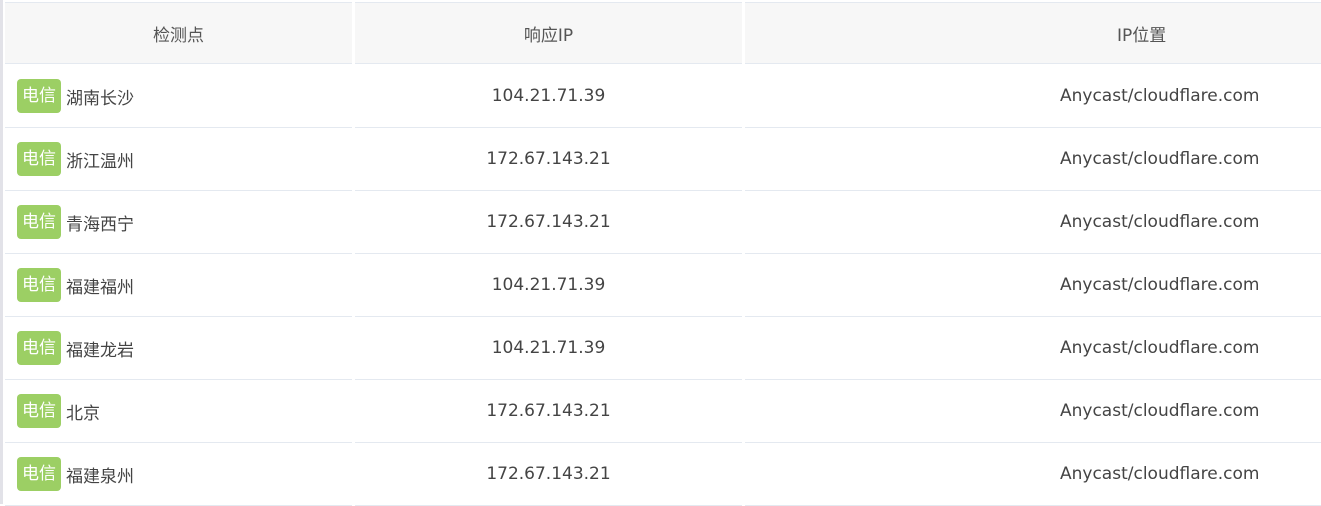 Image resolution: width=1321 pixels, height=506 pixels. Describe the element at coordinates (178, 285) in the screenshot. I see `checkpoint-cell: 电信 福建福州` at that location.